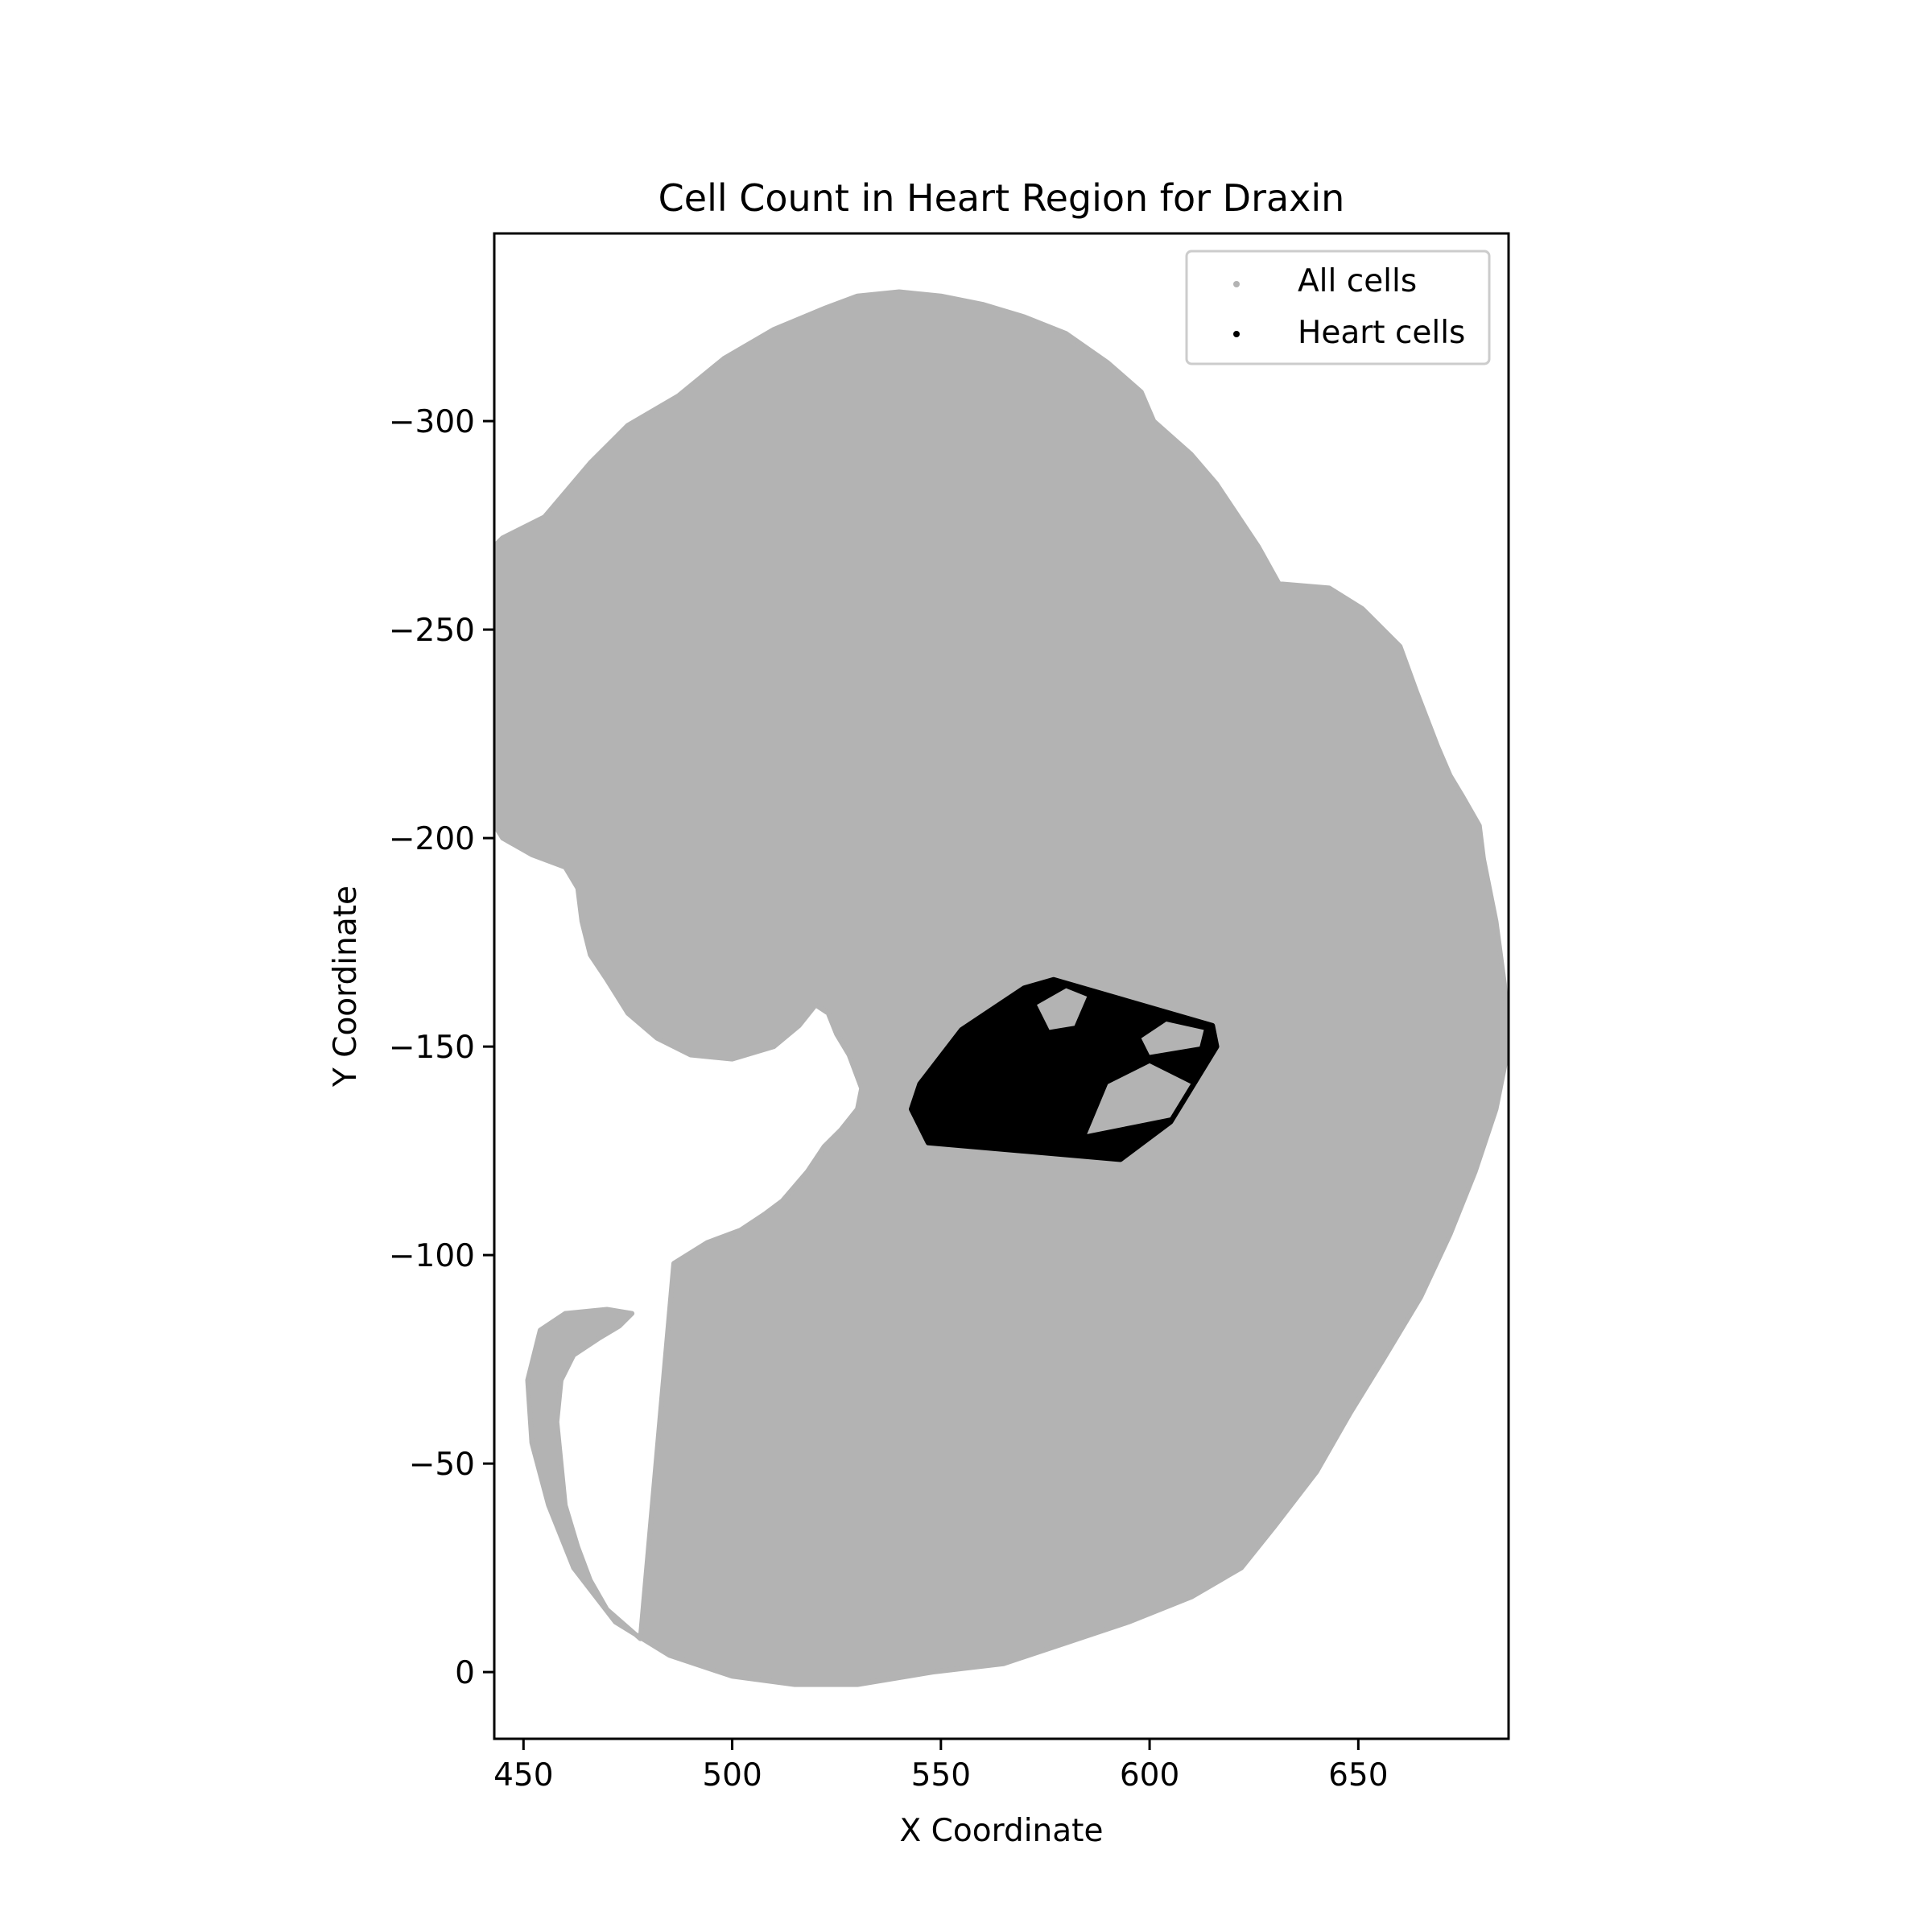  What do you see at coordinates (465, 1673) in the screenshot?
I see `y-tick-label: 0` at bounding box center [465, 1673].